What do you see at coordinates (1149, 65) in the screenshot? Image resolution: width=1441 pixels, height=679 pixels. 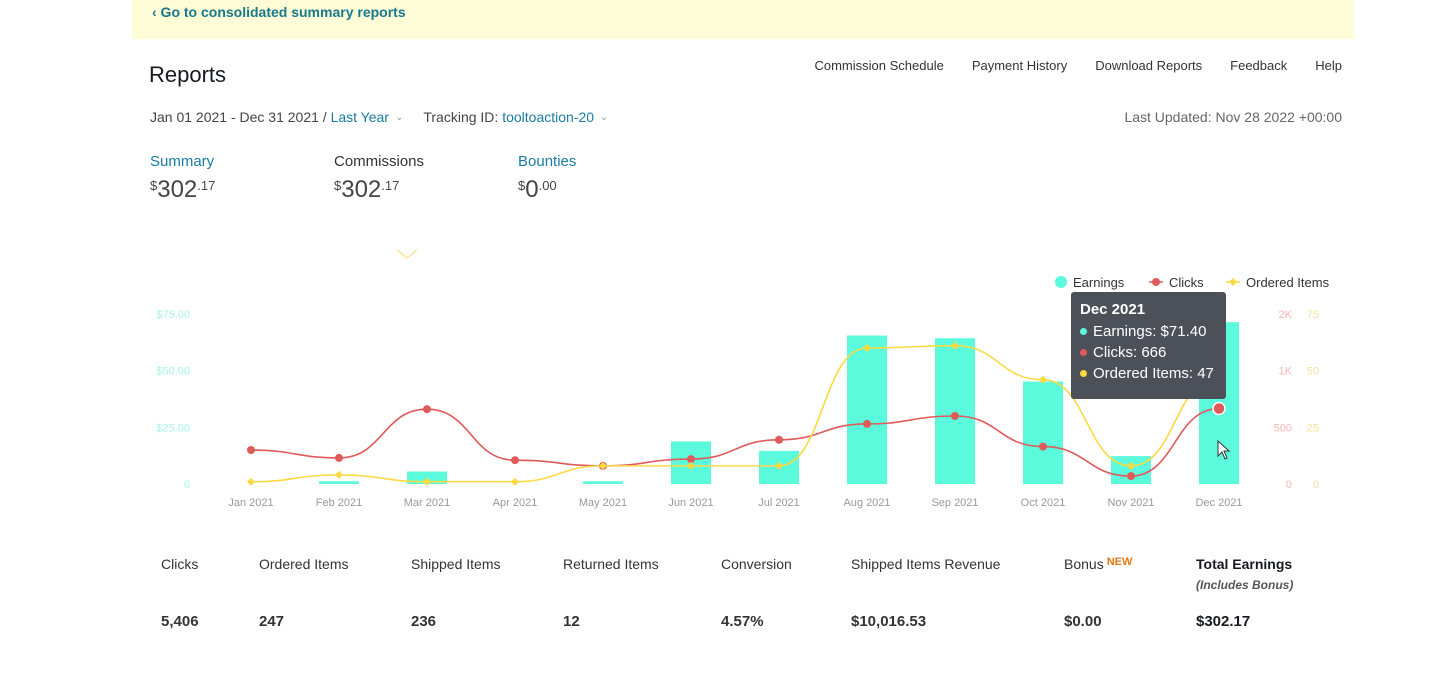 I see `download-reports-link: Download Reports` at bounding box center [1149, 65].